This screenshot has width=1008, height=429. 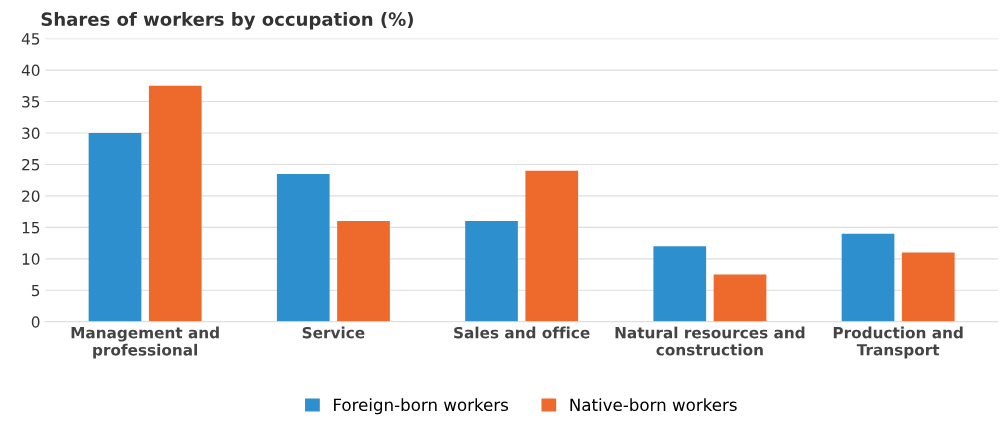 I want to click on x-tick-label: Management and professional, so click(x=145, y=342).